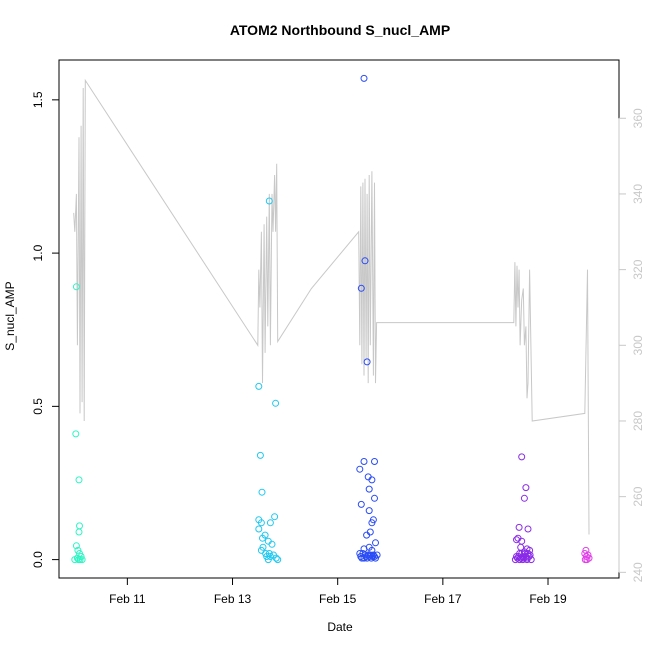 The width and height of the screenshot is (650, 650). Describe the element at coordinates (443, 599) in the screenshot. I see `x-tick-label: Feb 17` at that location.